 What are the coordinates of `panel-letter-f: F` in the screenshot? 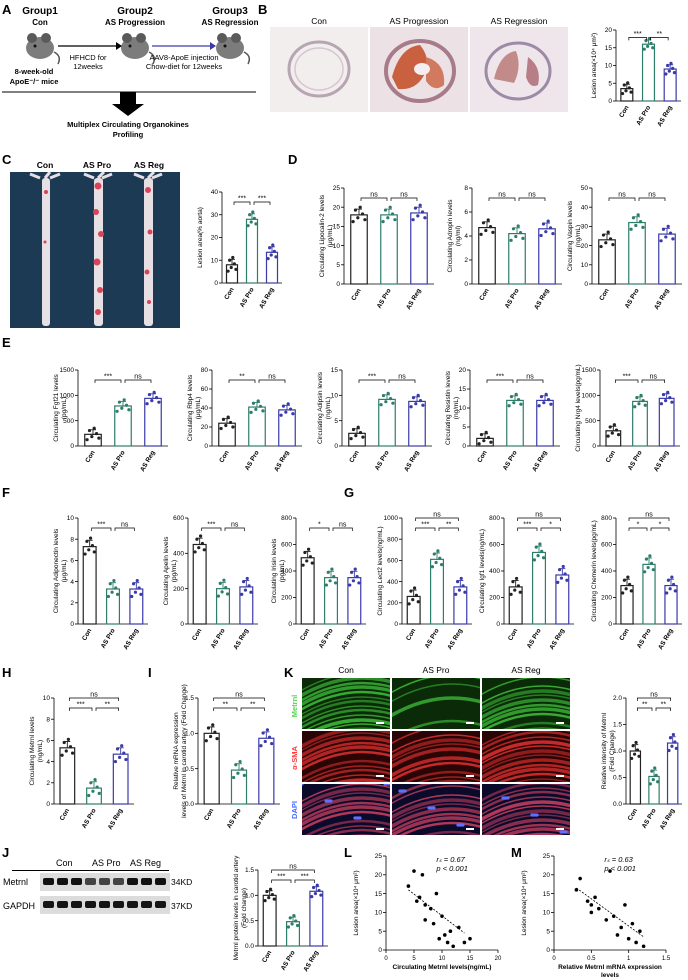 It's located at (6, 492).